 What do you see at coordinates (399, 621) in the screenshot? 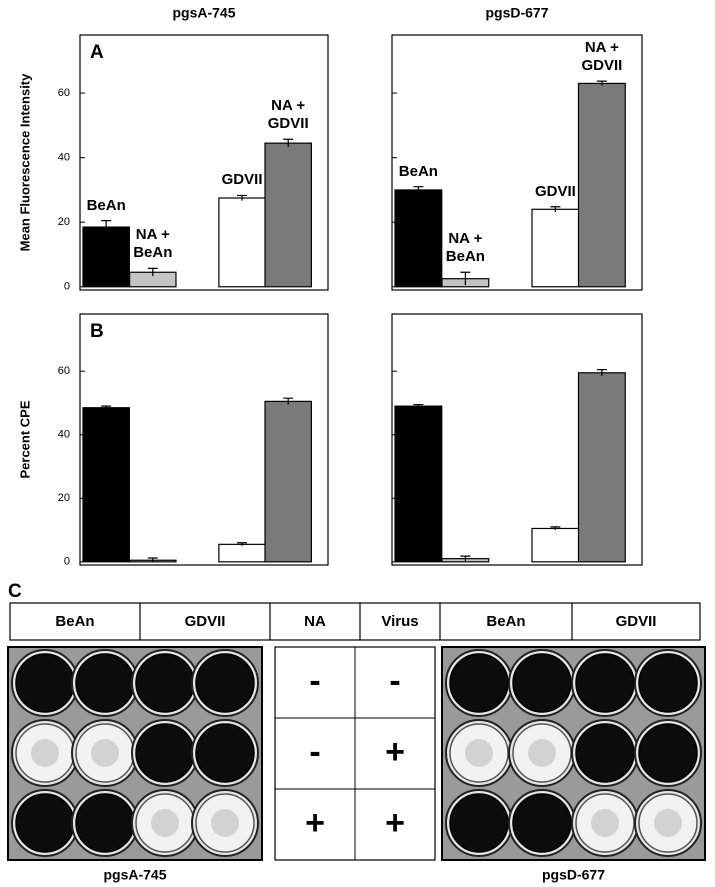
I see `header-cell: Virus` at bounding box center [399, 621].